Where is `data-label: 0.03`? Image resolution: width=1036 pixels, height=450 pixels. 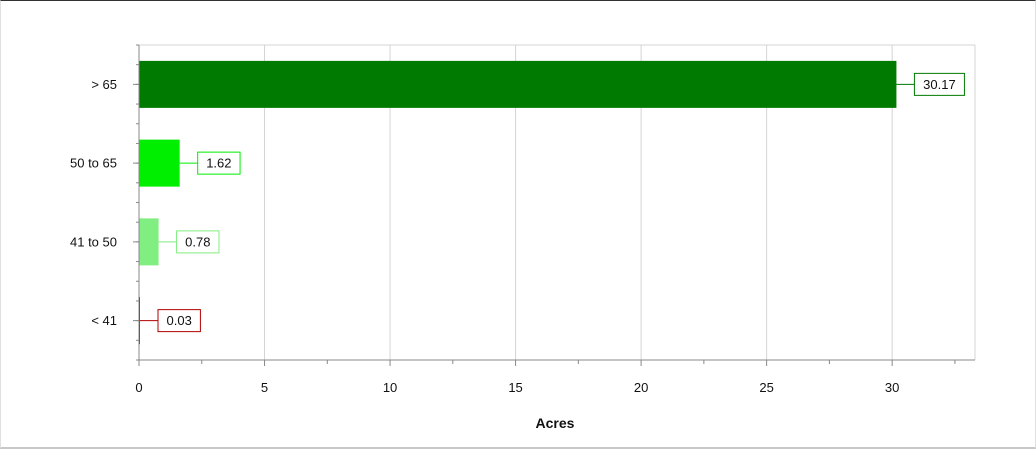
data-label: 0.03 is located at coordinates (179, 320).